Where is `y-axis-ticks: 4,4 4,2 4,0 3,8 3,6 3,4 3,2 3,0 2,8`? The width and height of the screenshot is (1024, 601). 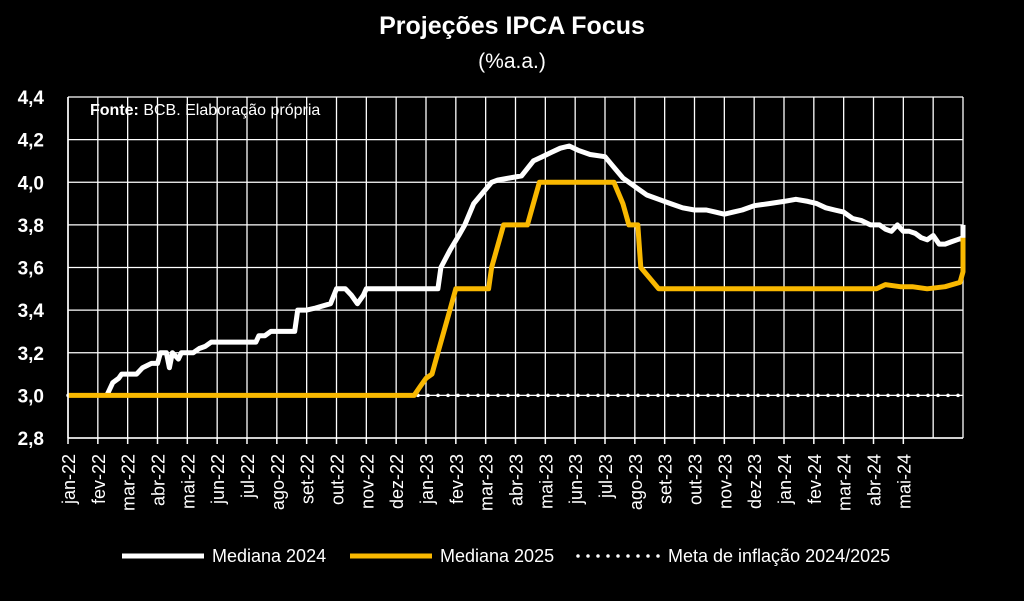 y-axis-ticks: 4,4 4,2 4,0 3,8 3,6 3,4 3,2 3,0 2,8 is located at coordinates (31, 269).